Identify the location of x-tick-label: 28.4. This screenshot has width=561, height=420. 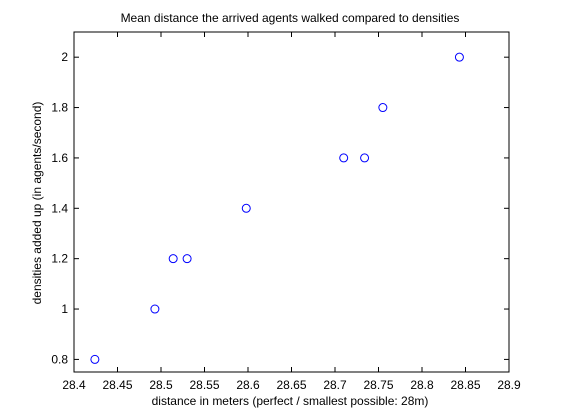
(74, 385).